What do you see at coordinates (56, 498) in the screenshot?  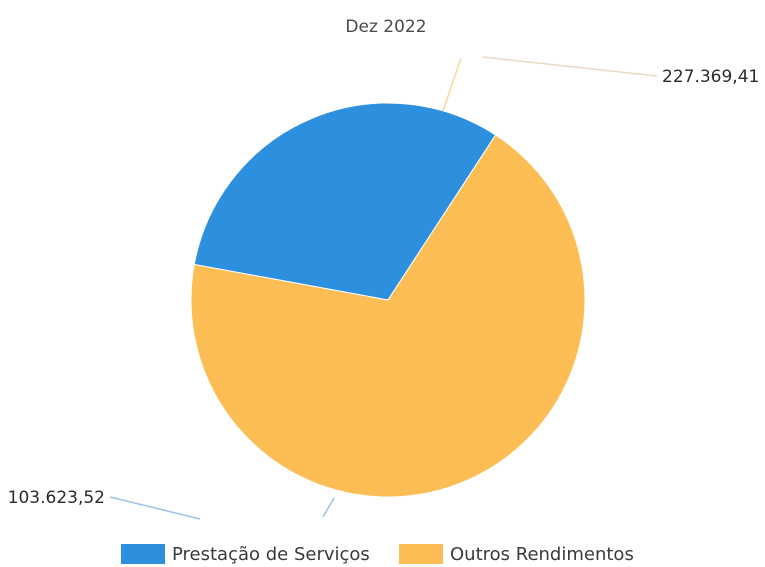 I see `data-label-1: 103.623,52` at bounding box center [56, 498].